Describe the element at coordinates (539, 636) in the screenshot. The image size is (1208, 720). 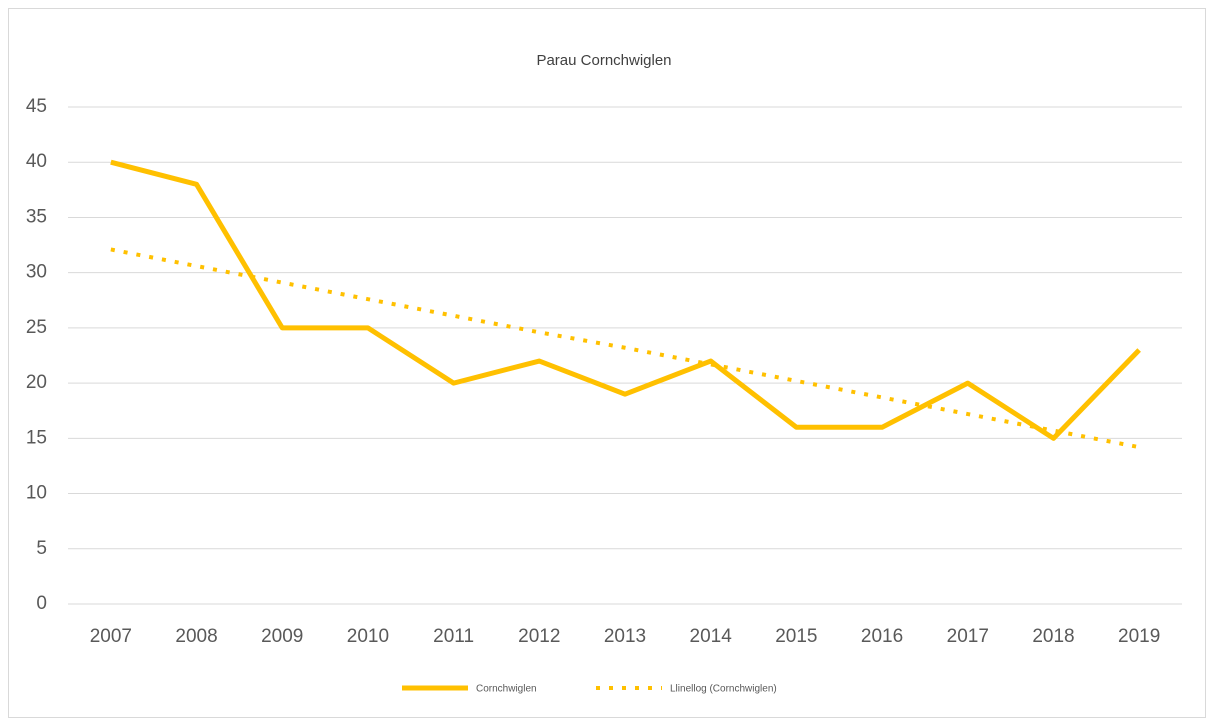
I see `x-tick-label: 2012` at that location.